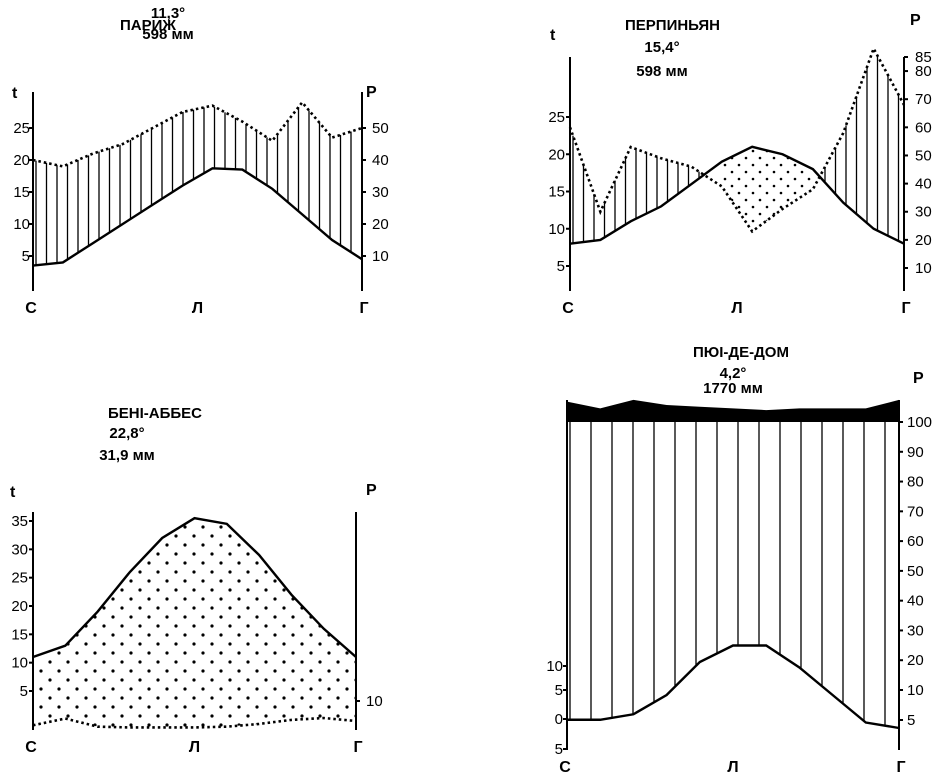 Image resolution: width=941 pixels, height=775 pixels. I want to click on left-tick-label: 35, so click(19, 521).